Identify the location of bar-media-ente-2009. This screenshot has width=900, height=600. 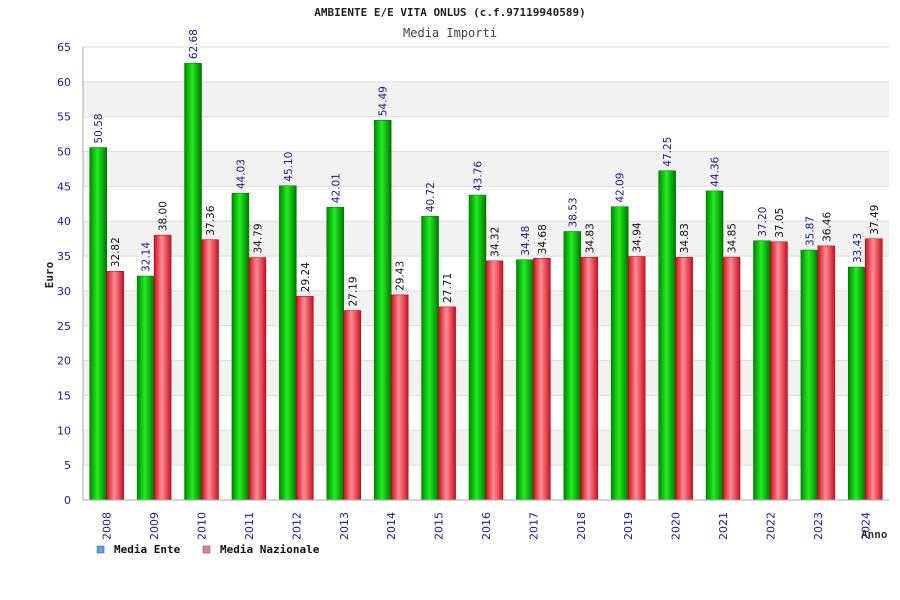
(145, 388).